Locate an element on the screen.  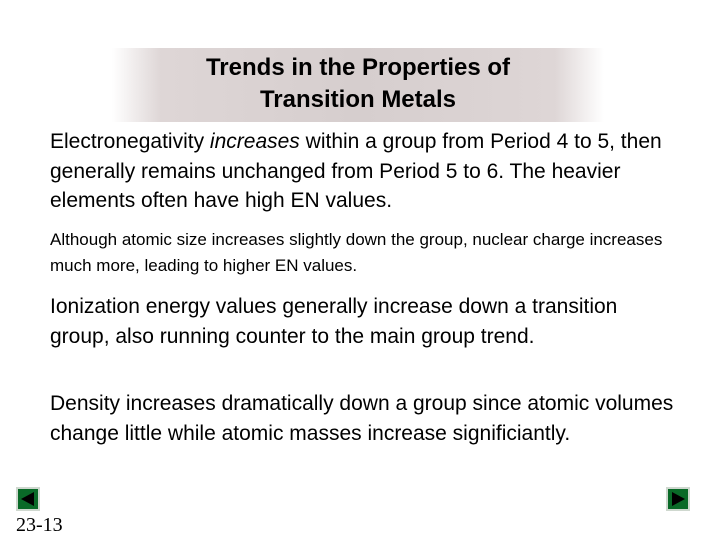
prev-slide-button is located at coordinates (28, 499).